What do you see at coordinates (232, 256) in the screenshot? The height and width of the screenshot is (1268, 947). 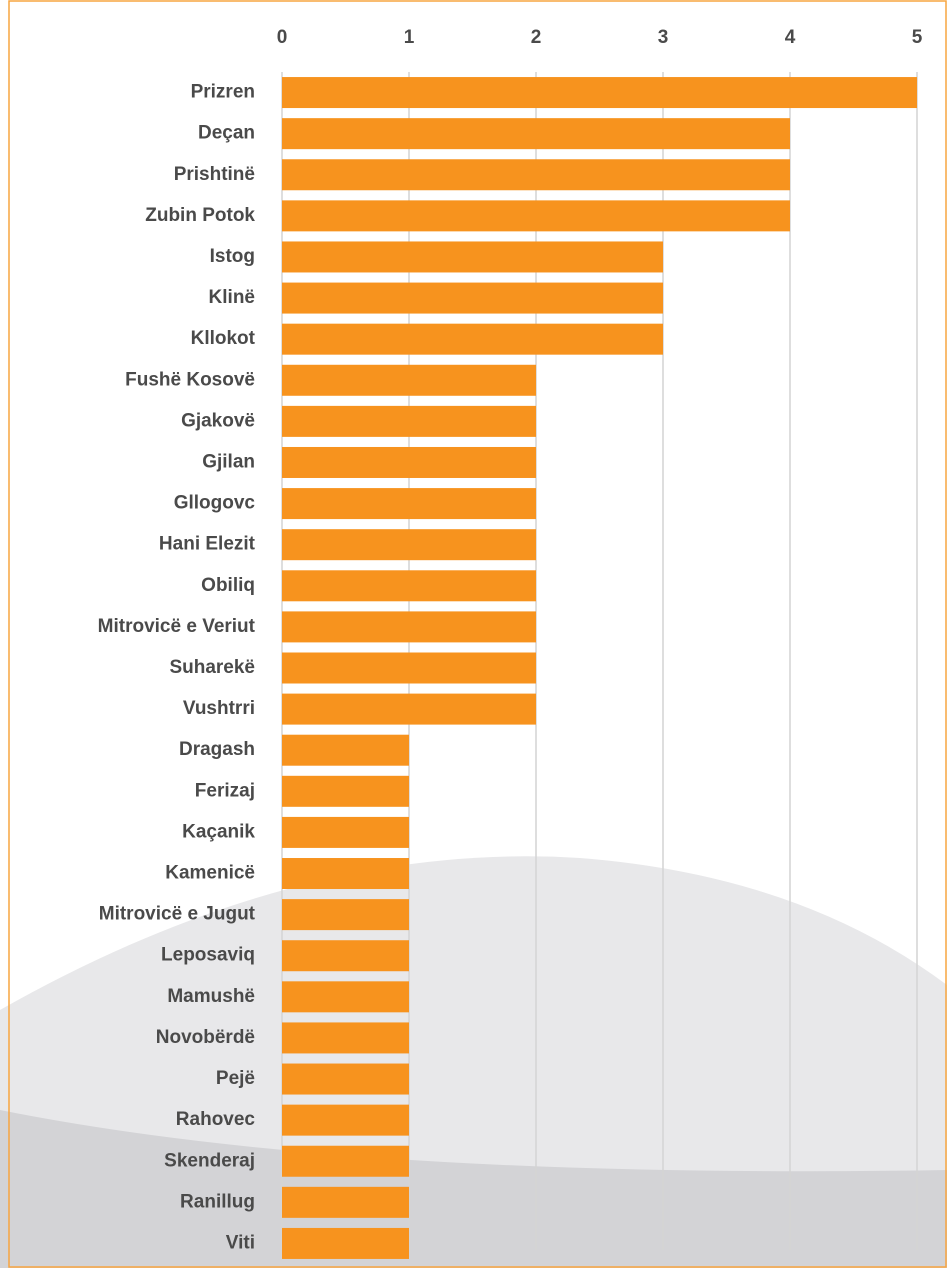 I see `y-tick-label: Istog` at bounding box center [232, 256].